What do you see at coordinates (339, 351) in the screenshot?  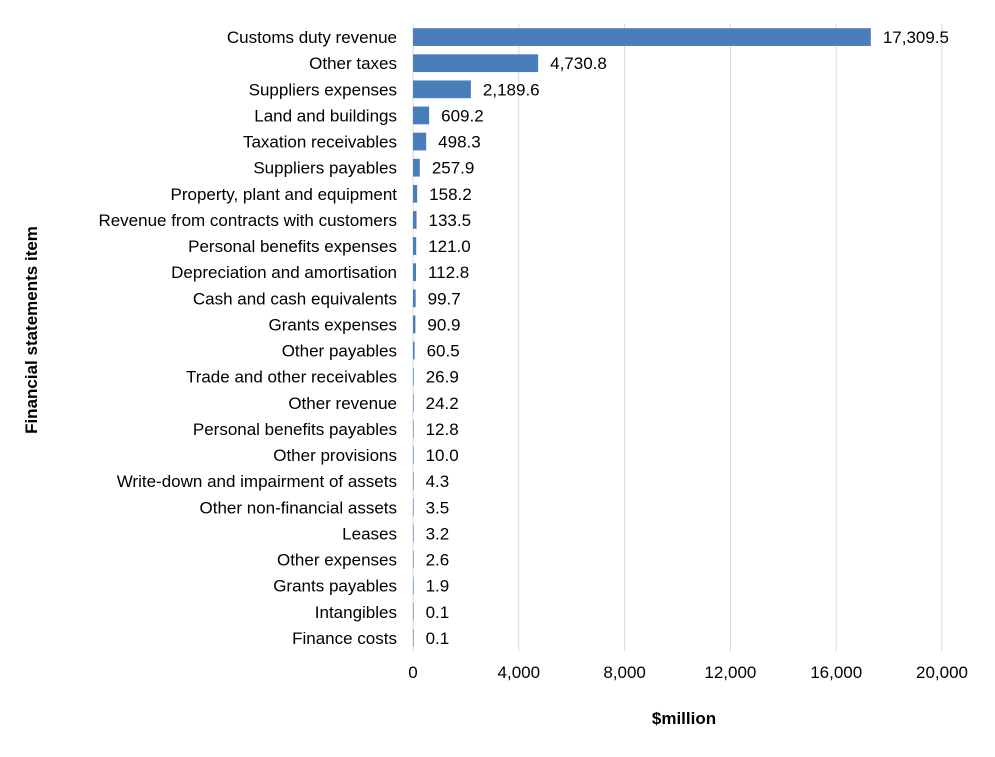 I see `category-label: Other payables` at bounding box center [339, 351].